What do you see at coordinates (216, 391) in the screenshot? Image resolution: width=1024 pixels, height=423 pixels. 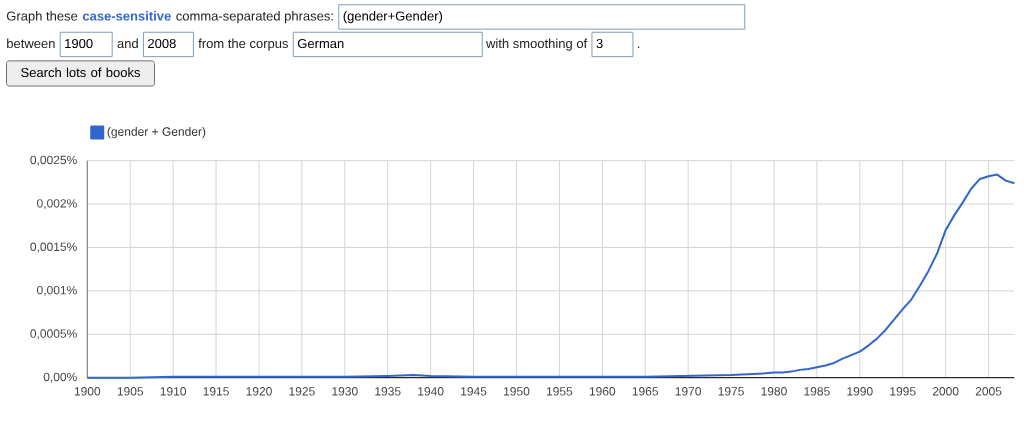 I see `x-tick-label: 1915` at bounding box center [216, 391].